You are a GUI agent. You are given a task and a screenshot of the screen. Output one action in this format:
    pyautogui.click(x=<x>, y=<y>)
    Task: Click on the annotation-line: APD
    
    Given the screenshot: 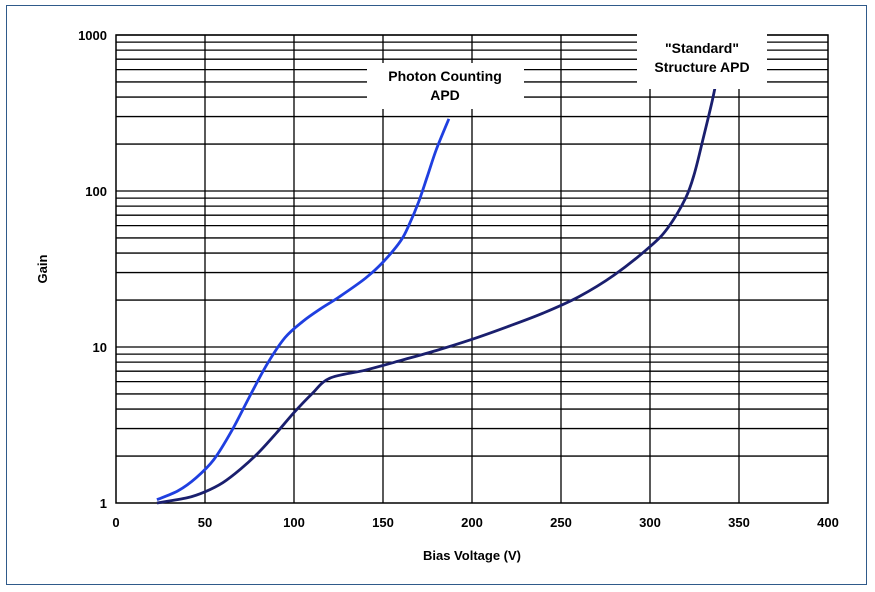 What is the action you would take?
    pyautogui.click(x=445, y=95)
    